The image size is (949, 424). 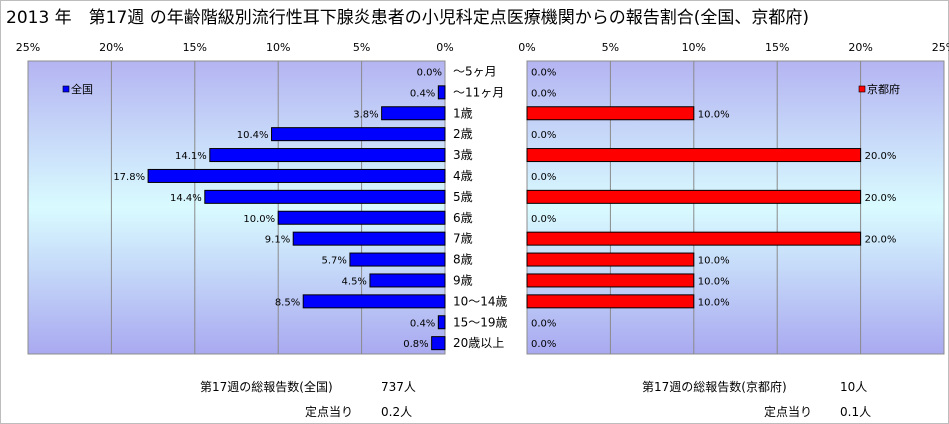 I want to click on national-value-label: 17.8%, so click(x=129, y=177).